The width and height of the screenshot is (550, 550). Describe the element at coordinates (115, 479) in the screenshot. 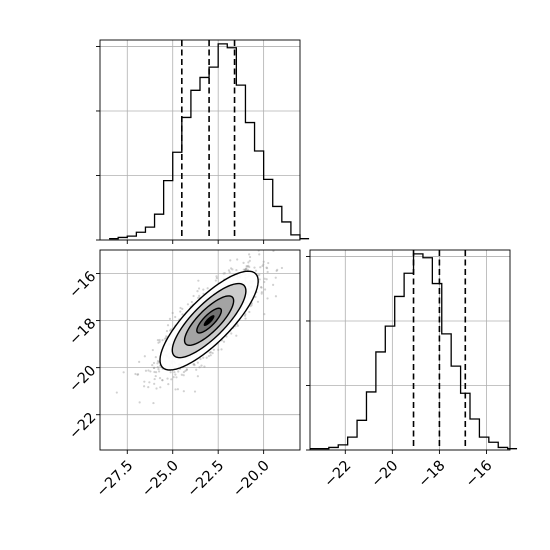

I see `joint-x-tick-label-0: −27.5` at that location.